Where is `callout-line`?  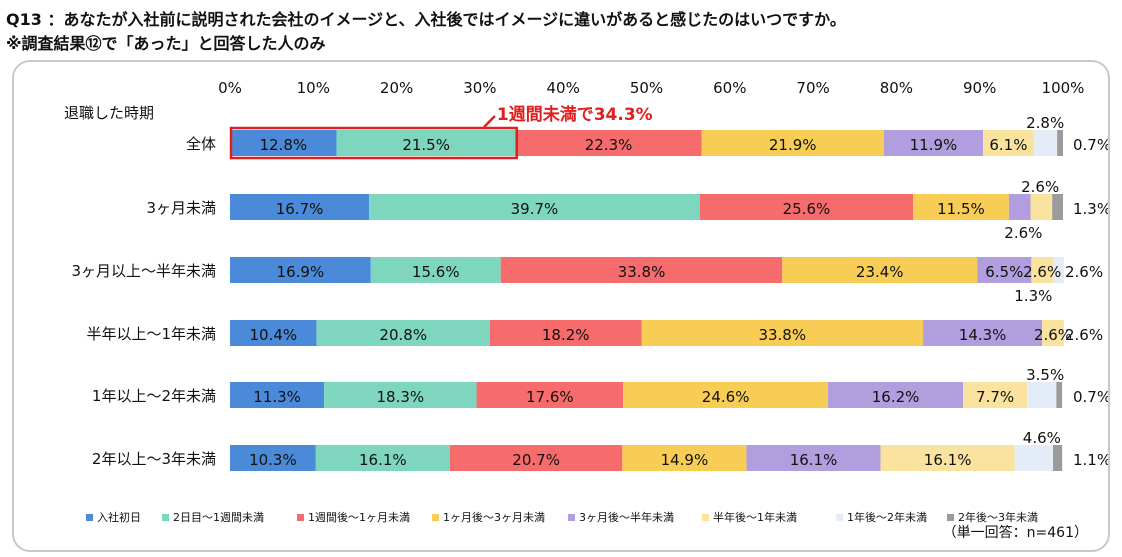 callout-line is located at coordinates (489, 121).